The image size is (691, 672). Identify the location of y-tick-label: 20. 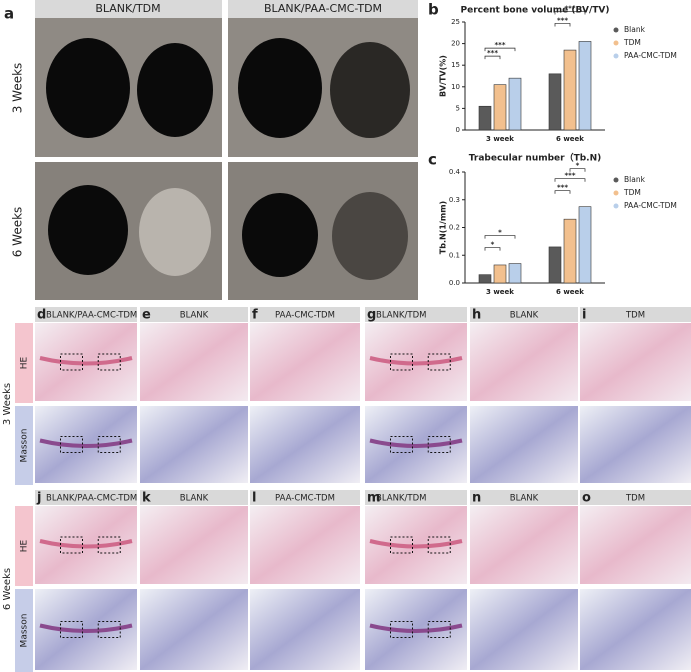
(455, 44).